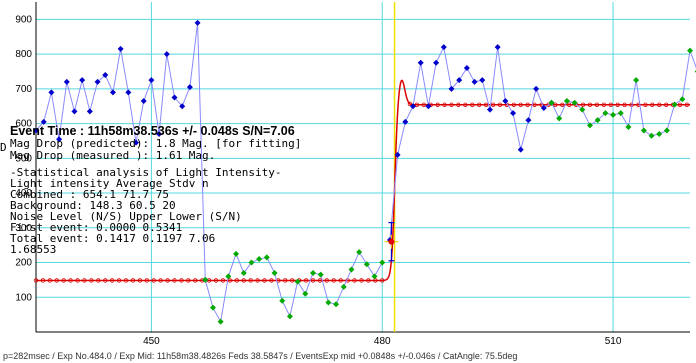 Image resolution: width=696 pixels, height=363 pixels. Describe the element at coordinates (23, 54) in the screenshot. I see `y-tick-800: 800` at that location.